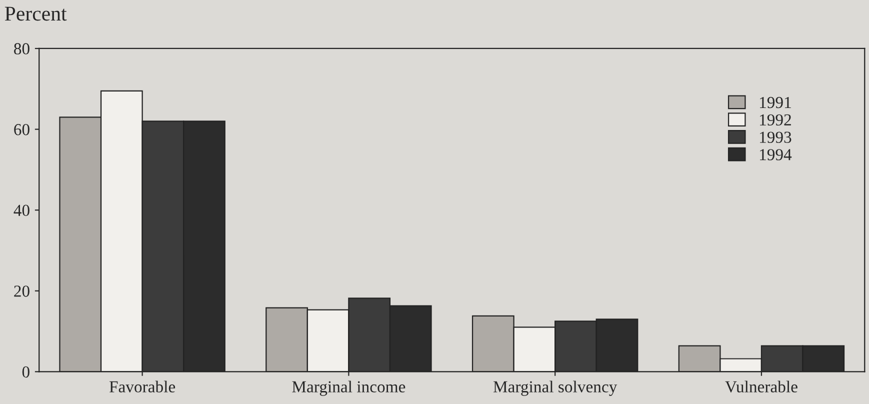 The width and height of the screenshot is (869, 404). What do you see at coordinates (776, 154) in the screenshot?
I see `legend-label: 1994` at bounding box center [776, 154].